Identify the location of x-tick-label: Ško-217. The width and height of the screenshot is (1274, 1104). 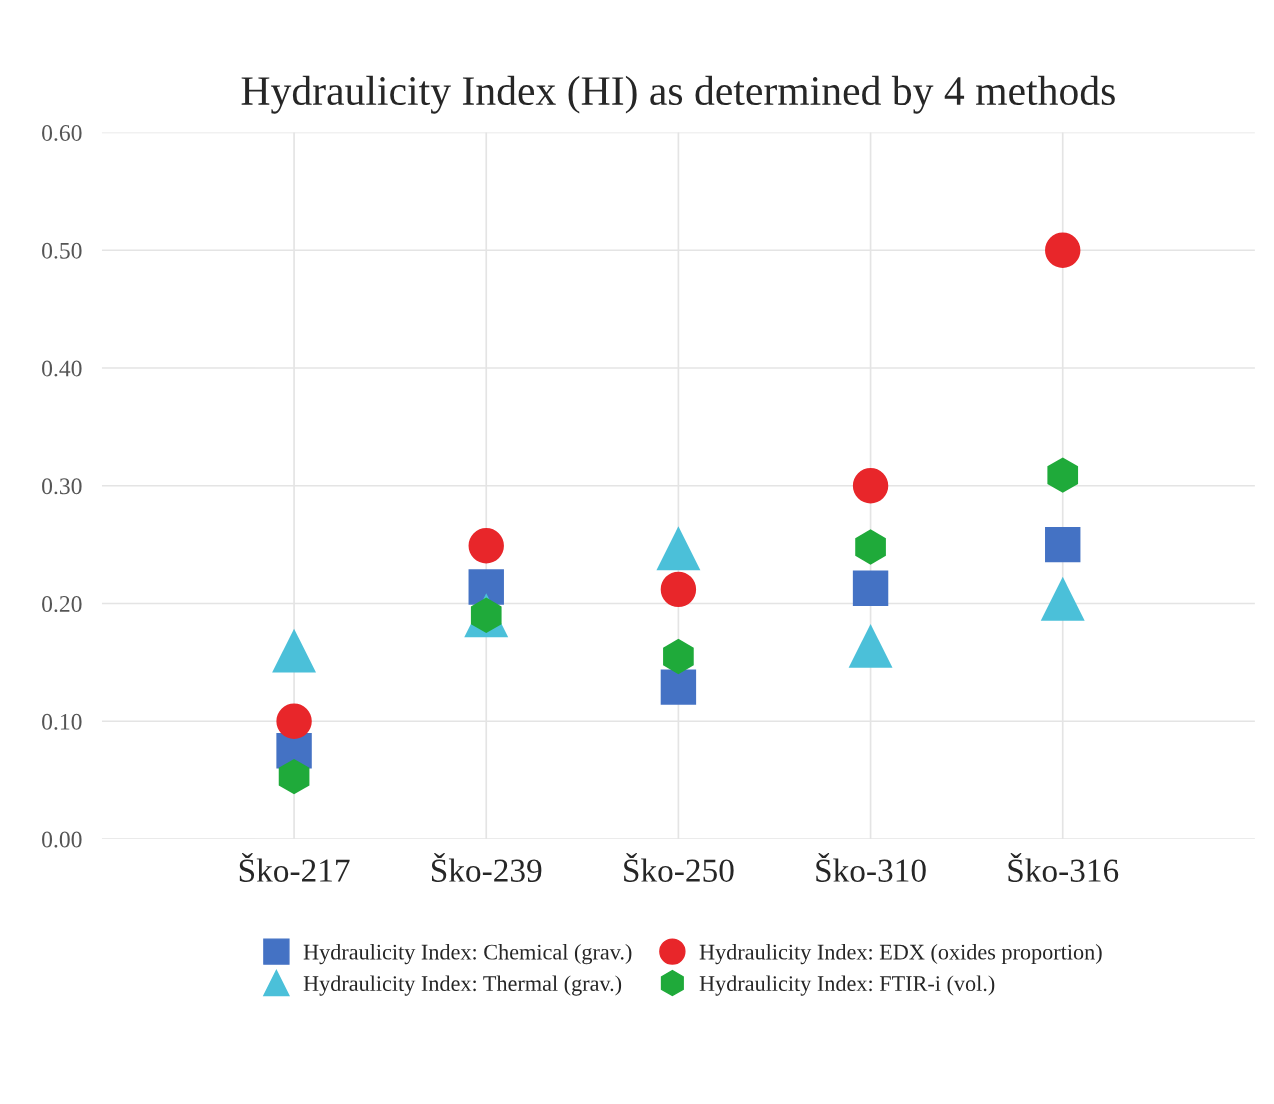
(294, 867).